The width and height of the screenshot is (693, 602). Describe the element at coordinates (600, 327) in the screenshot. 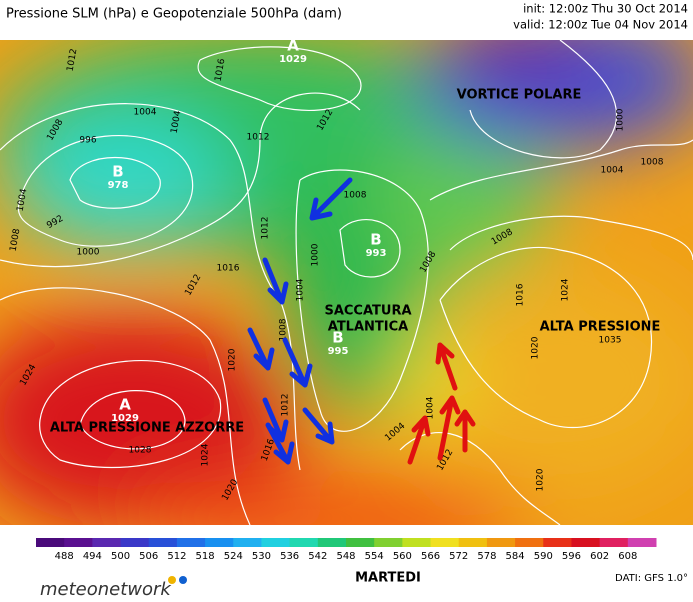

I see `region-label: ALTA PRESSIONE` at that location.